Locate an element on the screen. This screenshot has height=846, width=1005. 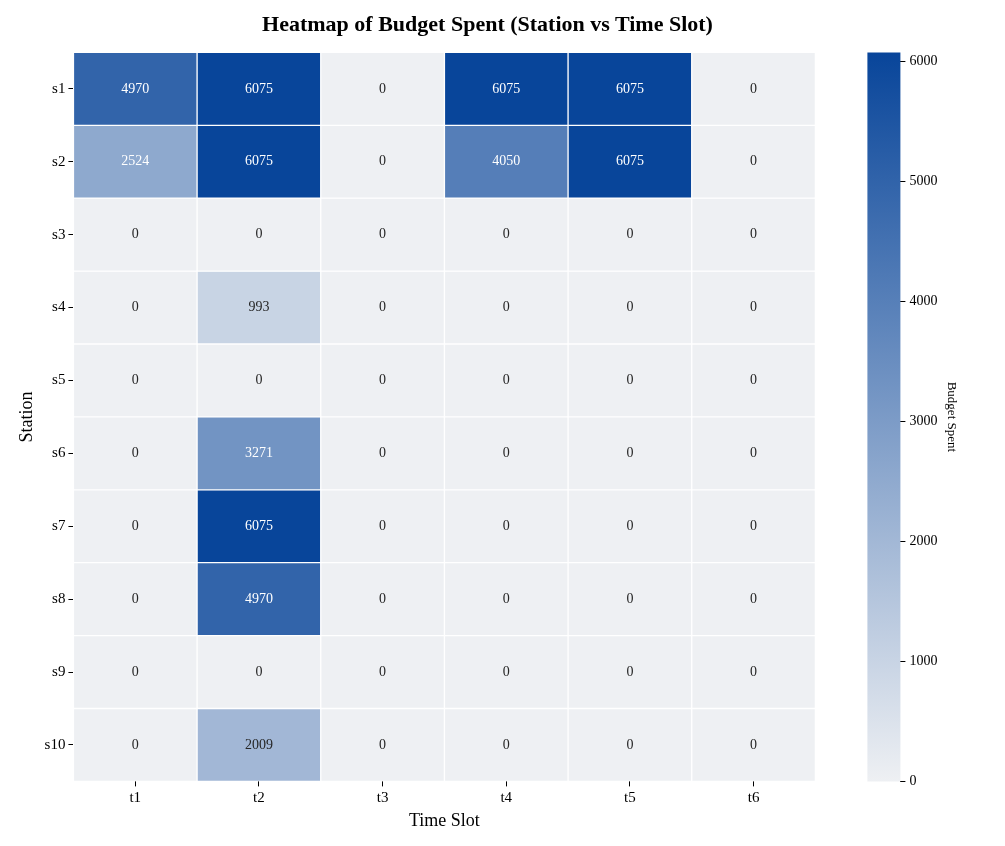
y-tick-label: s7 is located at coordinates (59, 525).